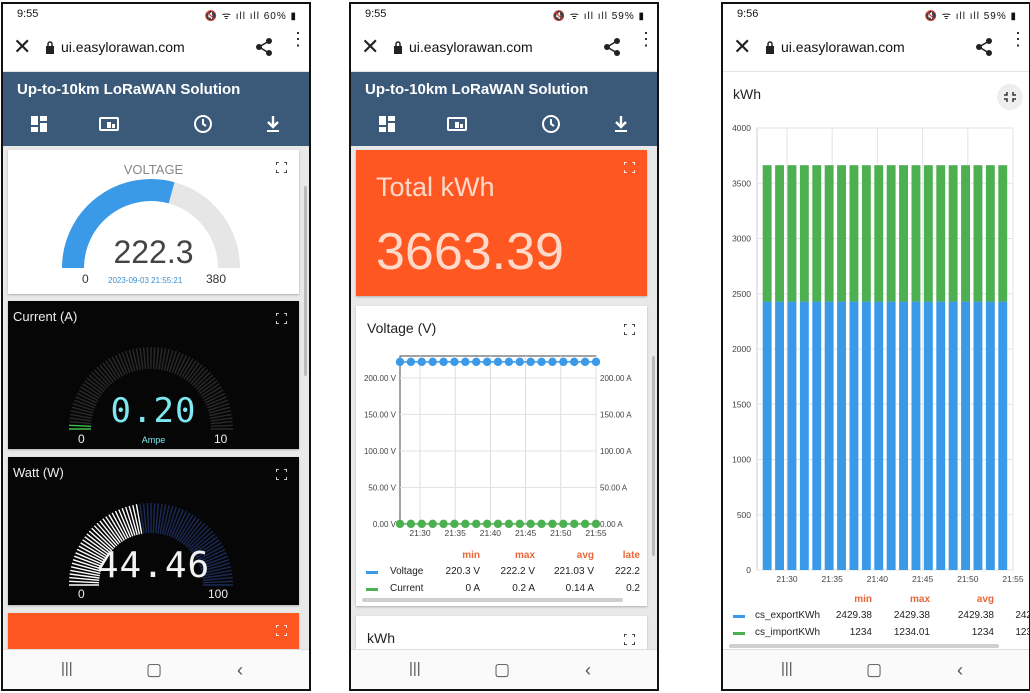  Describe the element at coordinates (153, 252) in the screenshot. I see `voltage-value: 222.3` at that location.